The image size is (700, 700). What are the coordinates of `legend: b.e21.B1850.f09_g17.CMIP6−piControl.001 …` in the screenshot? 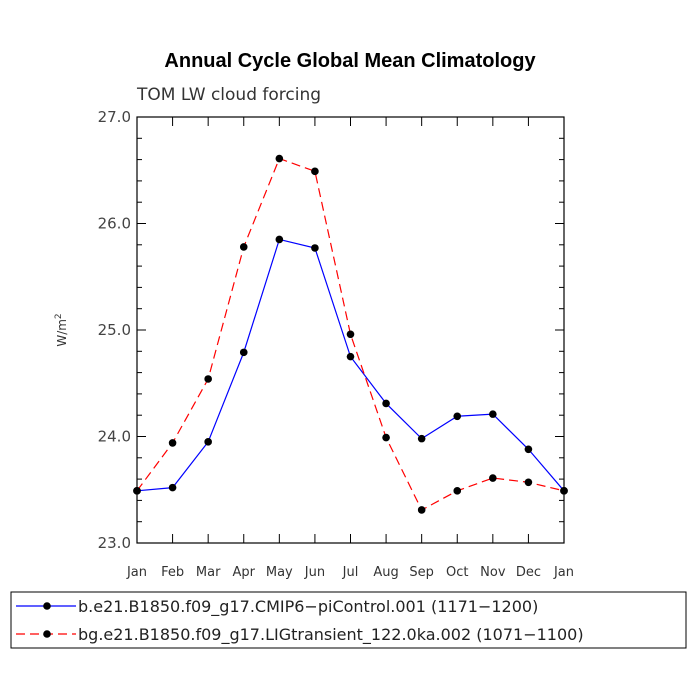 It's located at (348, 620).